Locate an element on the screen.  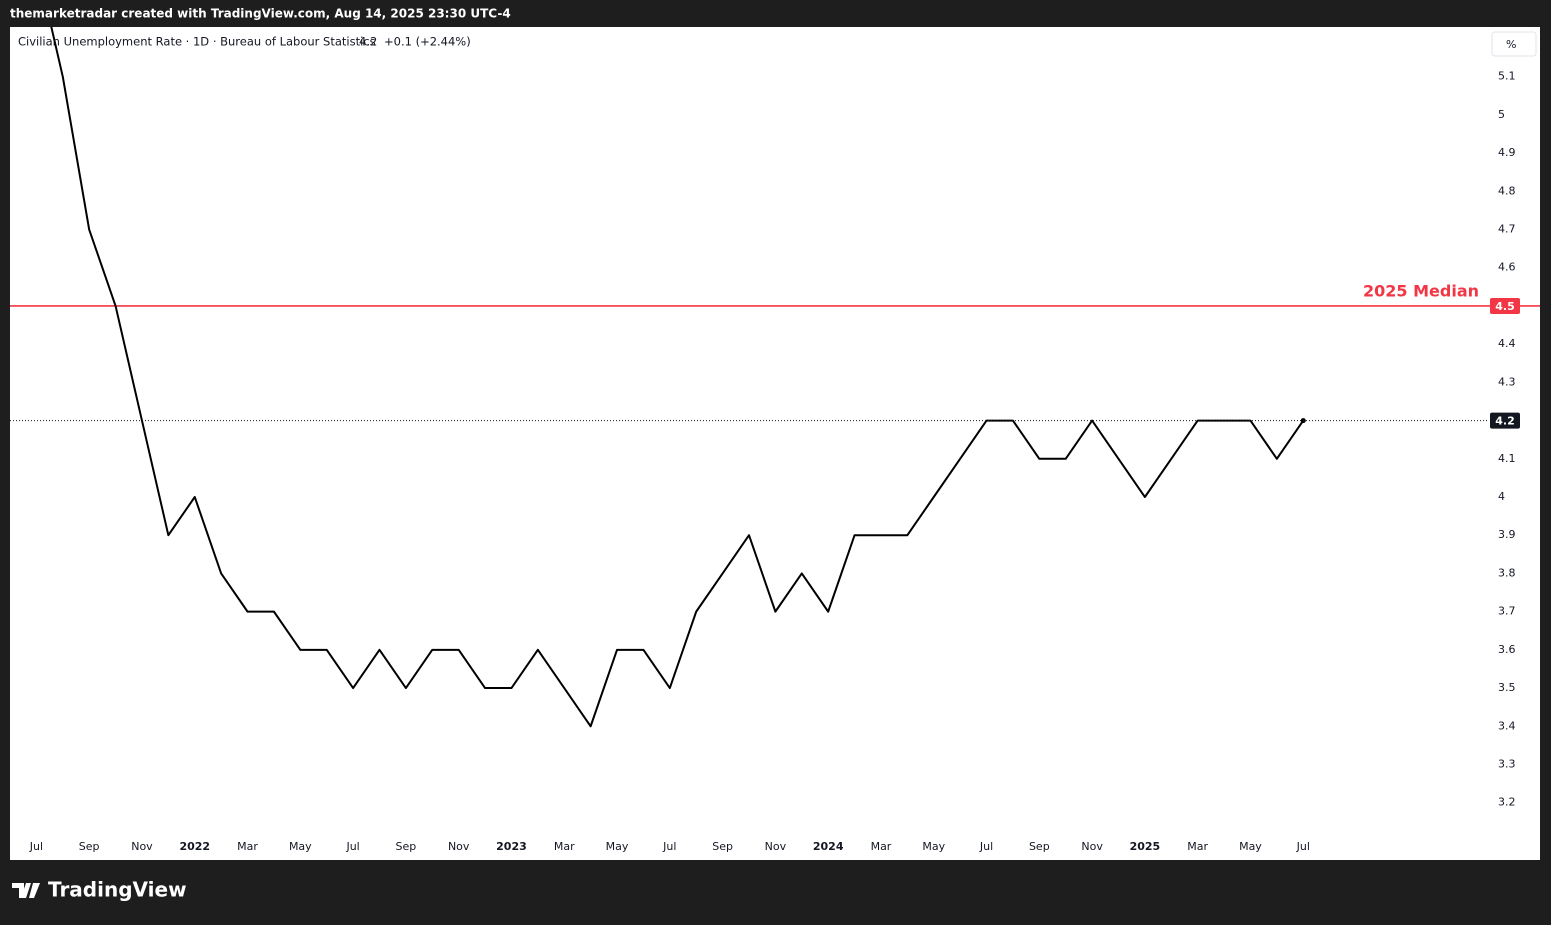
unit: % is located at coordinates (1511, 44).